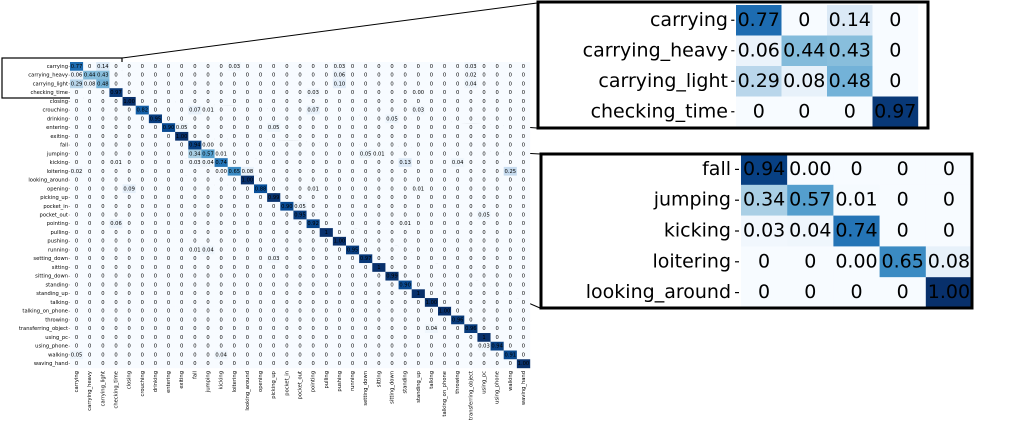 The width and height of the screenshot is (1014, 436). What do you see at coordinates (419, 189) in the screenshot?
I see `cell-label: 0.01` at bounding box center [419, 189].